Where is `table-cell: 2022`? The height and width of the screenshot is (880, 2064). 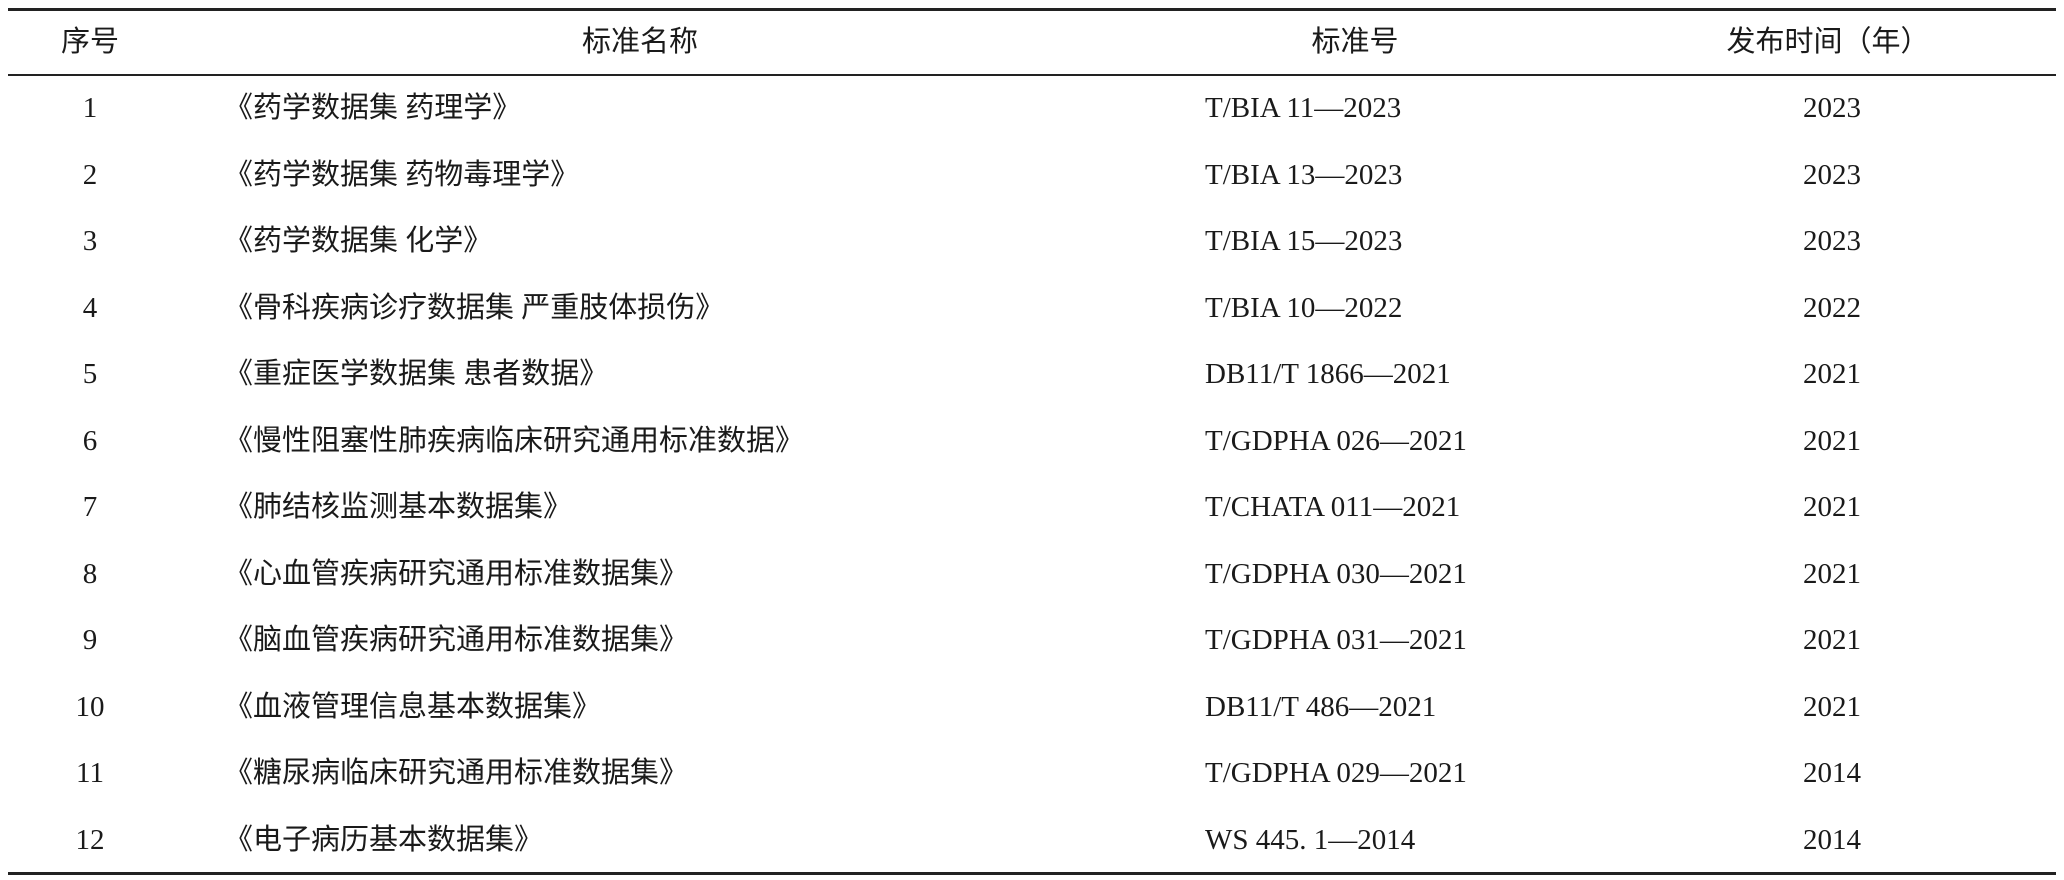 table-cell: 2022 is located at coordinates (1832, 307).